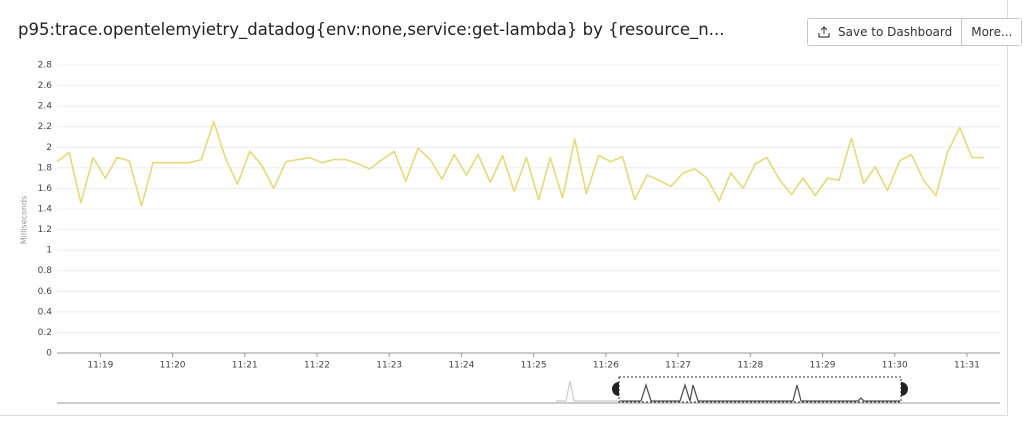 The width and height of the screenshot is (1024, 435). I want to click on x-tick-label: 11:19, so click(100, 366).